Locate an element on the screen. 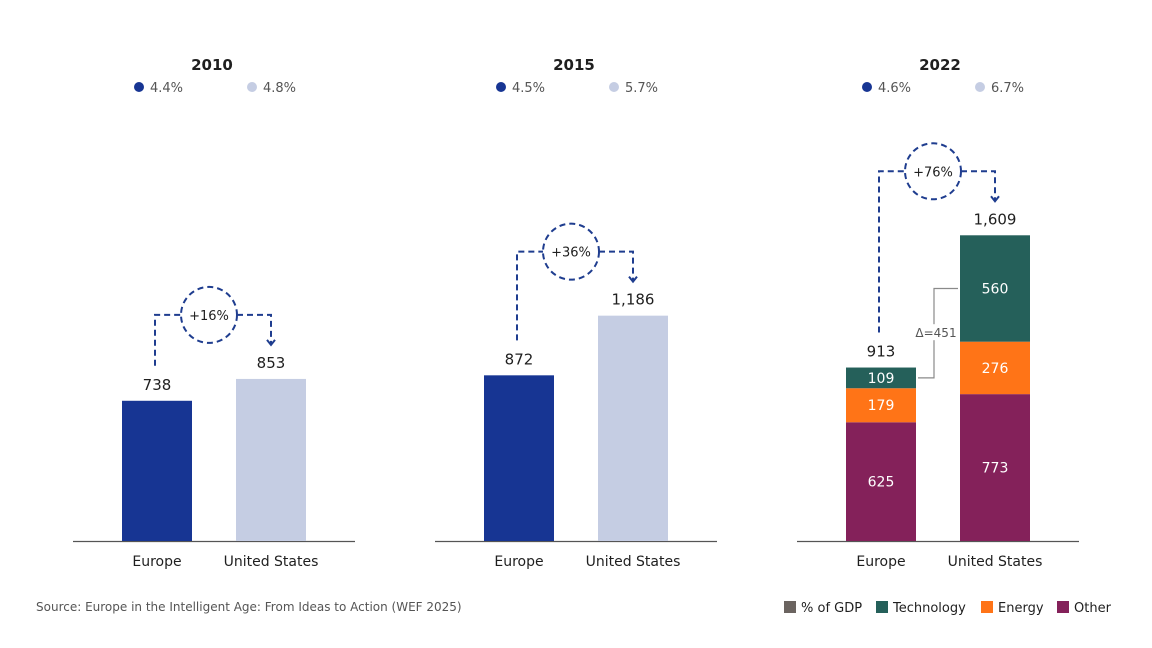 Image resolution: width=1152 pixels, height=648 pixels. segment-label-energy: 276 is located at coordinates (995, 369).